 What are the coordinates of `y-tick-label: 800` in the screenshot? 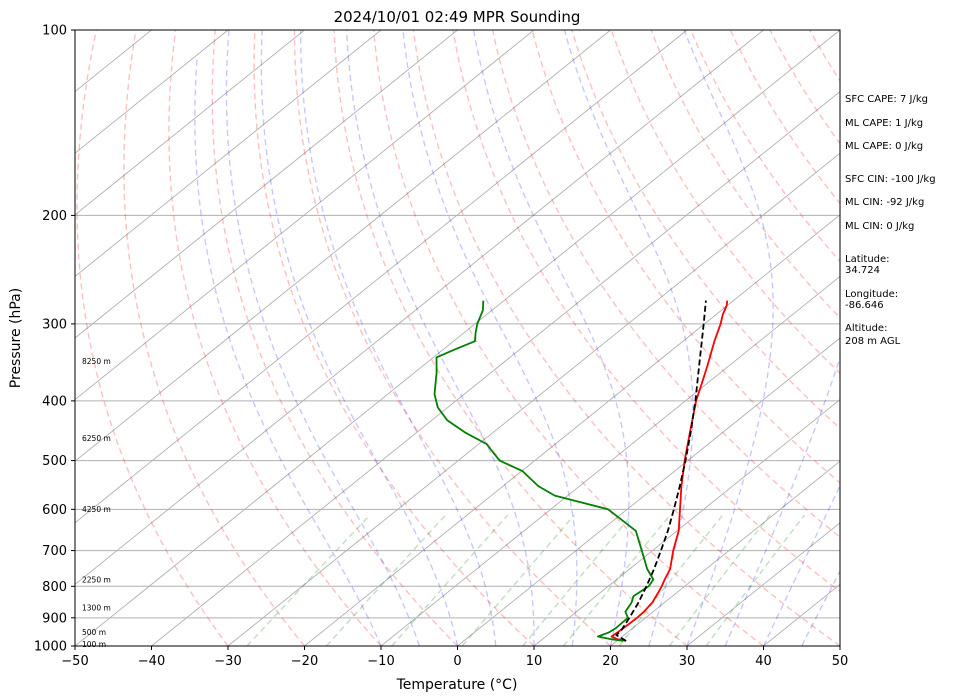 It's located at (54, 587).